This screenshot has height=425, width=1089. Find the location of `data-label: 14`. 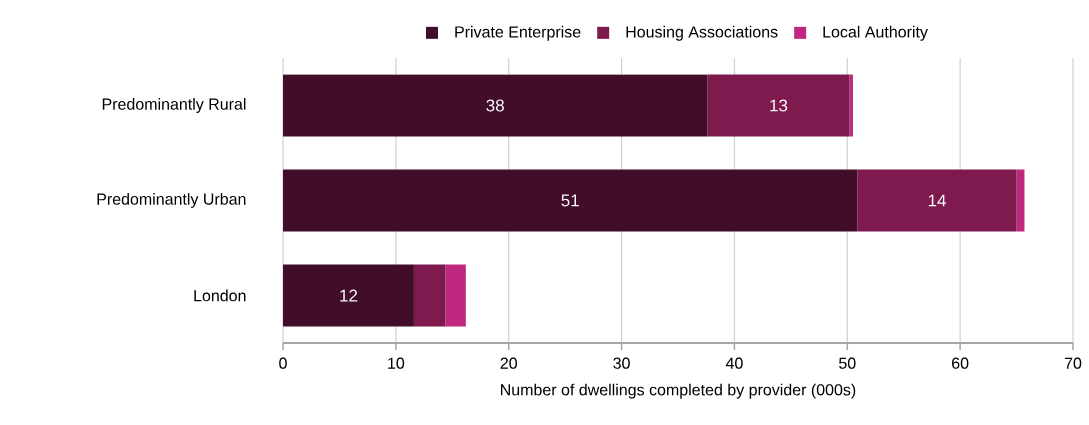

data-label: 14 is located at coordinates (937, 200).